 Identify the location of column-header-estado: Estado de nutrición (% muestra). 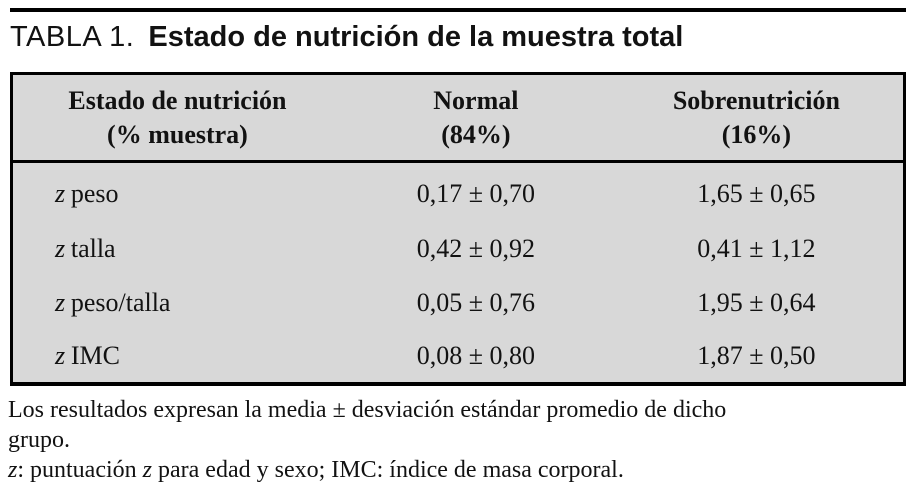
(176, 118).